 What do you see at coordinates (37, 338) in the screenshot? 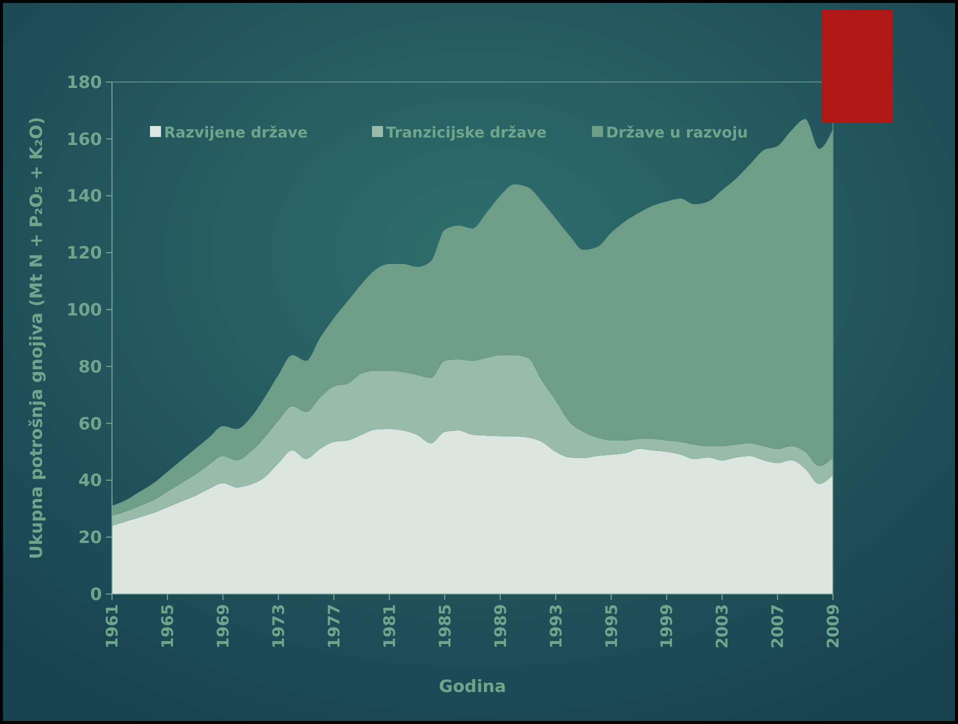
I see `y-axis-title: Ukupna potrošnja gnojiva (Mt N + P₂O₅ + K₂O)` at bounding box center [37, 338].